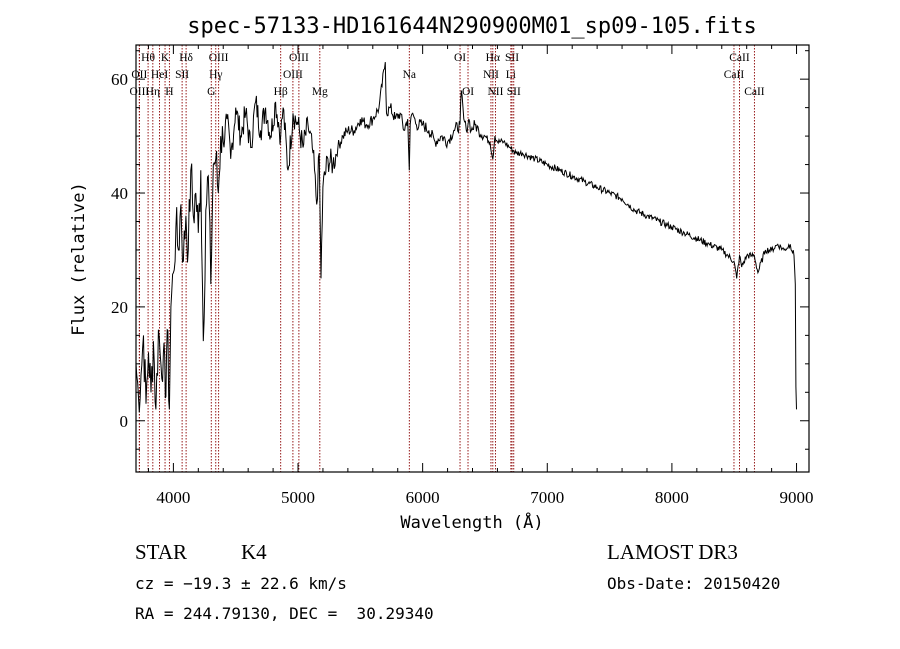 The width and height of the screenshot is (900, 649). I want to click on spectral-line-label-19: Hα, so click(493, 58).